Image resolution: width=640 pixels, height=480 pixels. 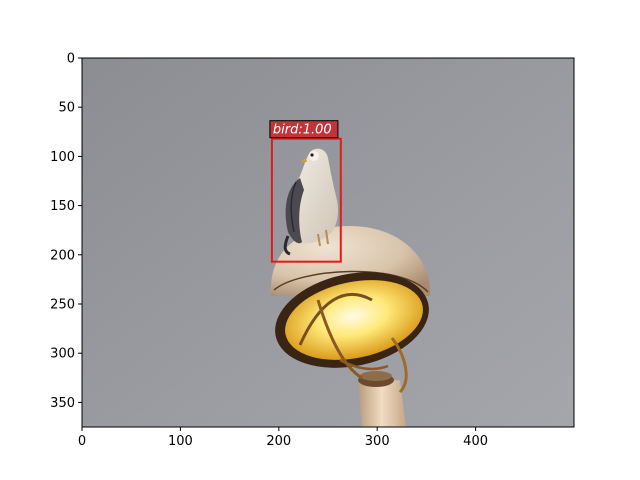 I want to click on y-tick-label: 0, so click(x=71, y=59).